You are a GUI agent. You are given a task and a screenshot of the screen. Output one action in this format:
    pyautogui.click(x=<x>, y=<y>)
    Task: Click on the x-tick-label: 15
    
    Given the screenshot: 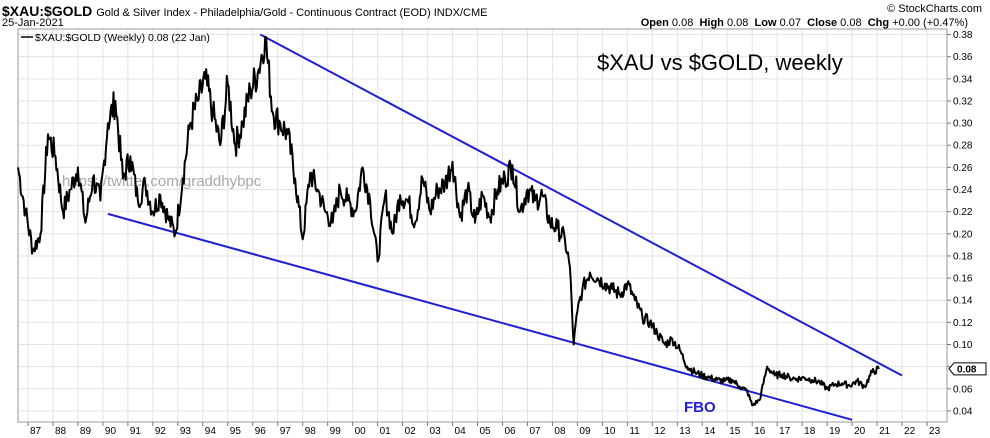 What is the action you would take?
    pyautogui.click(x=735, y=431)
    